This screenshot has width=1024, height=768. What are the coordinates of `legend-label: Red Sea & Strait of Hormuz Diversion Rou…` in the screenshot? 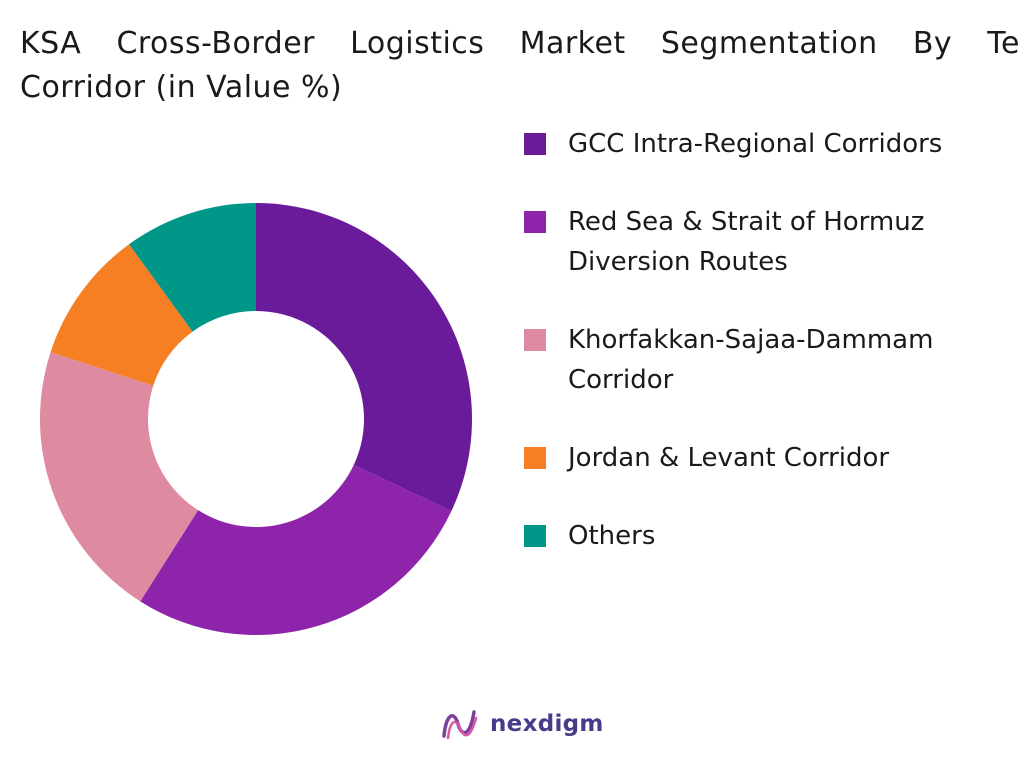 It's located at (746, 242).